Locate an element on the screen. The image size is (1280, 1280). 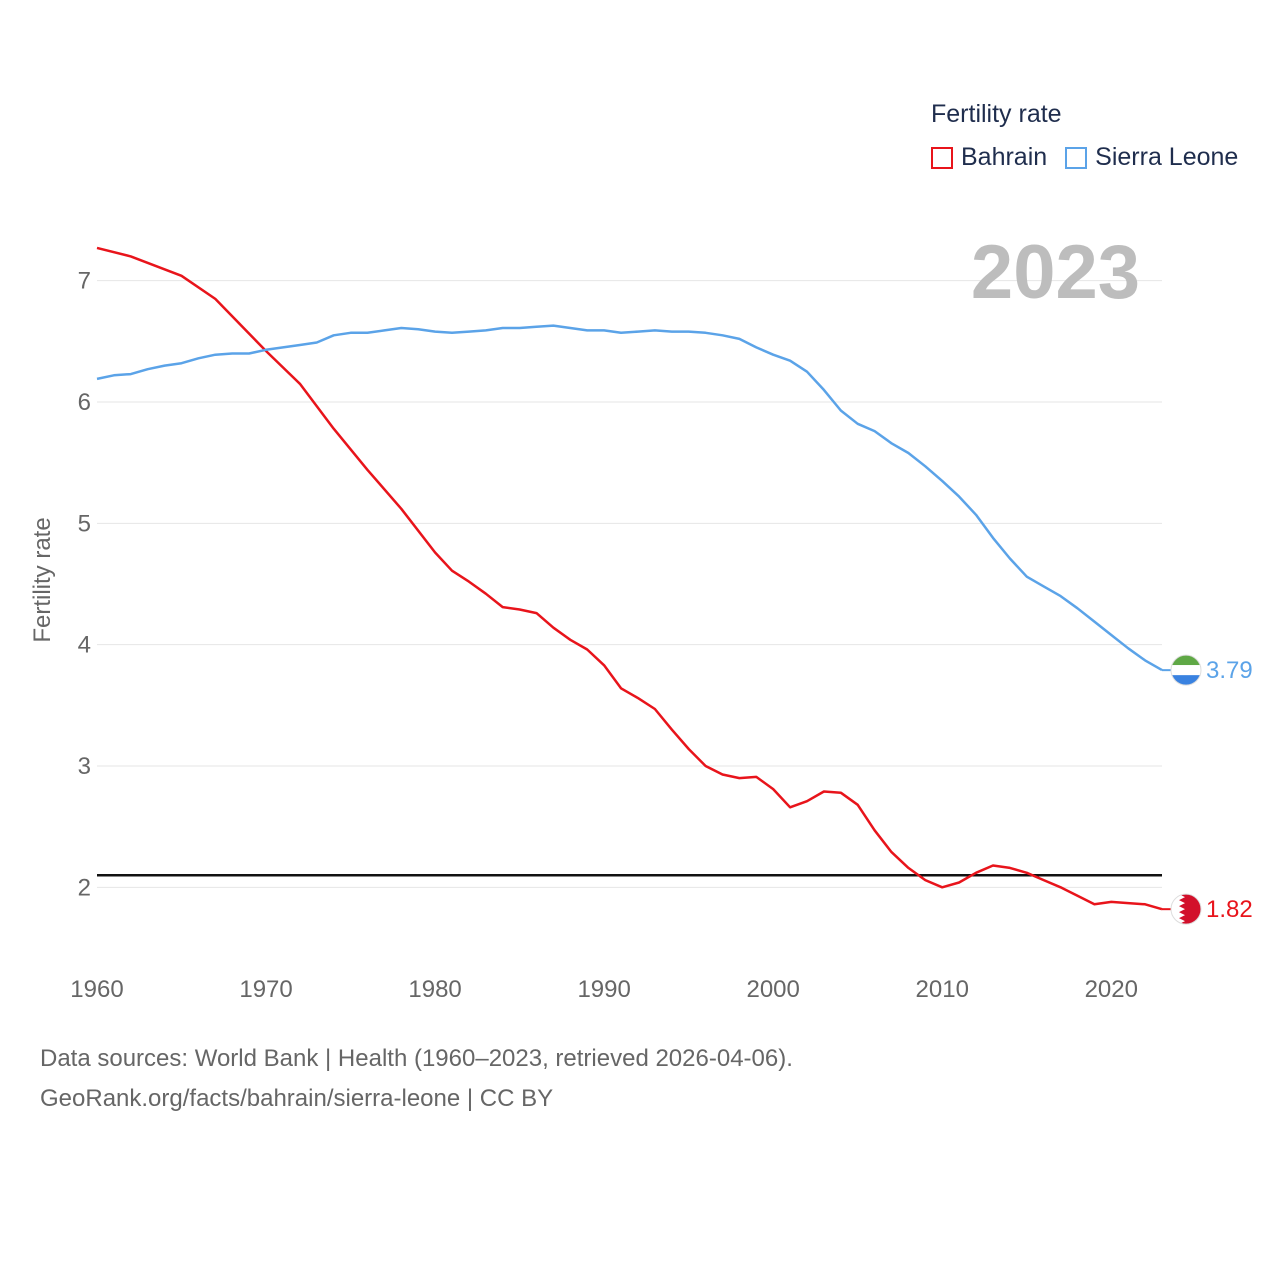
end-value-sierra-leone: 3.79 is located at coordinates (1229, 670).